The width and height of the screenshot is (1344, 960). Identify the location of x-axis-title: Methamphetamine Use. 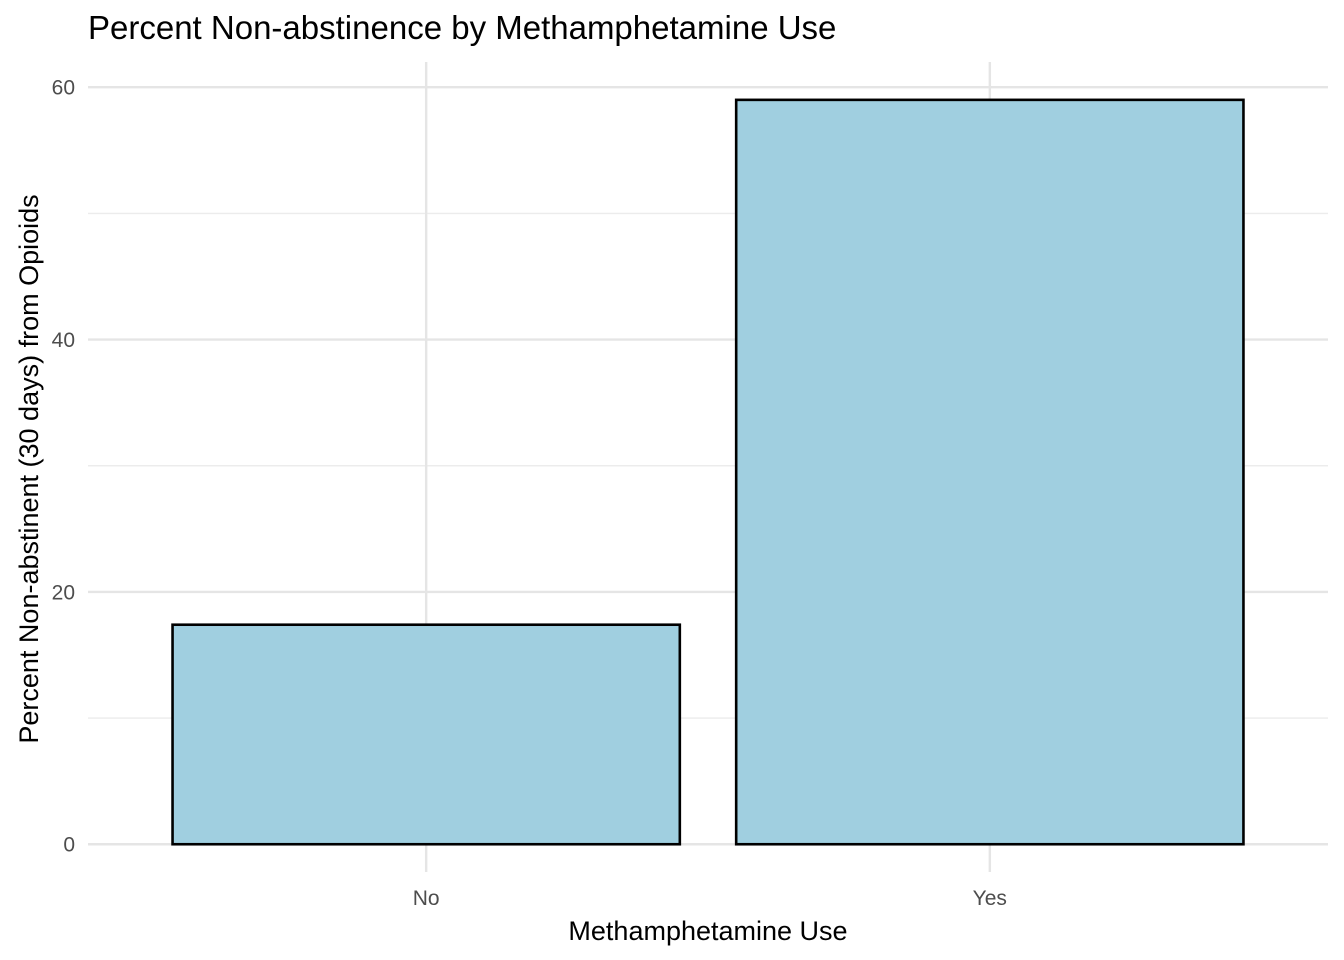
(707, 931).